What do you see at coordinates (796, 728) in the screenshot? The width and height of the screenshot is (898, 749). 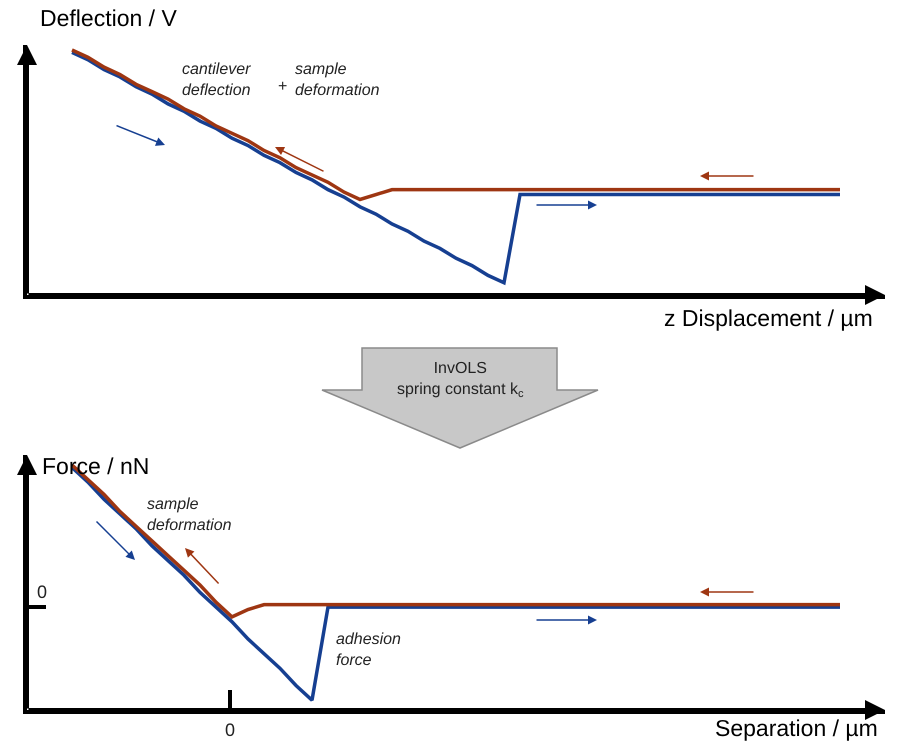 I see `x-axis-title: Separation / µm` at bounding box center [796, 728].